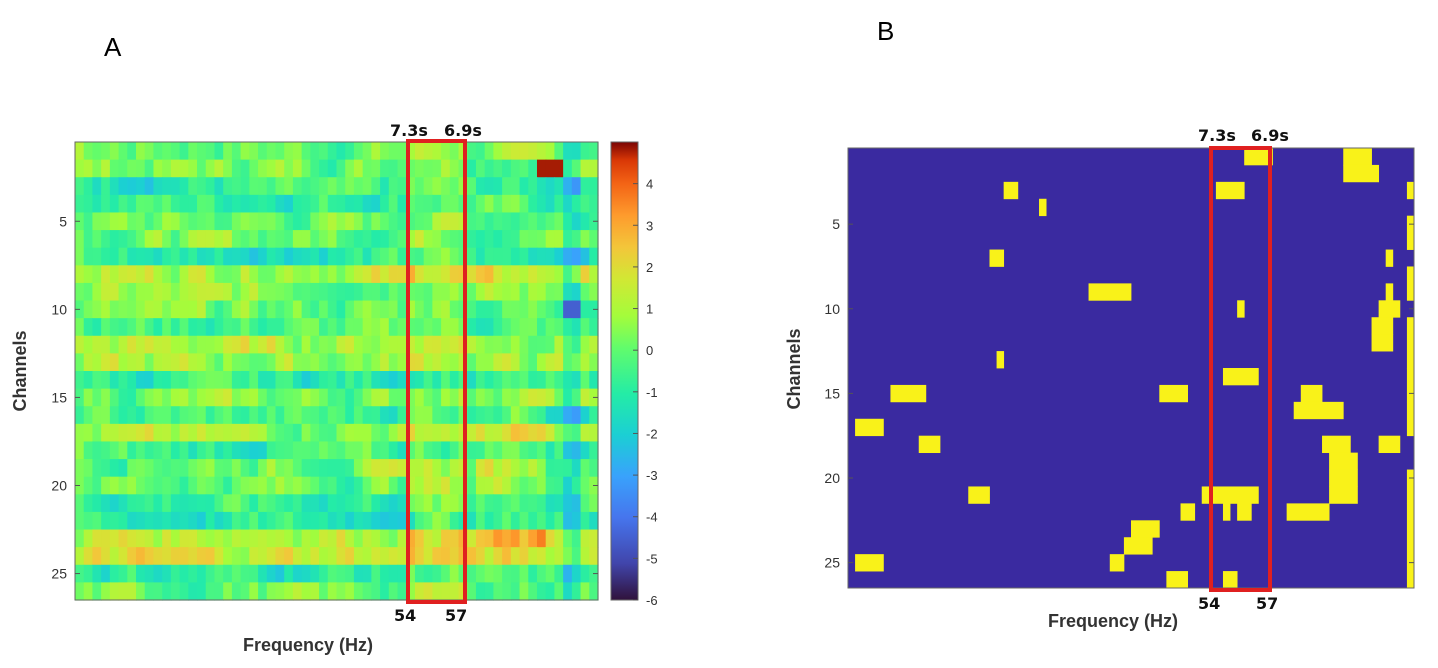 The width and height of the screenshot is (1438, 668). What do you see at coordinates (59, 486) in the screenshot?
I see `y-axis-a-tick-label: 20` at bounding box center [59, 486].